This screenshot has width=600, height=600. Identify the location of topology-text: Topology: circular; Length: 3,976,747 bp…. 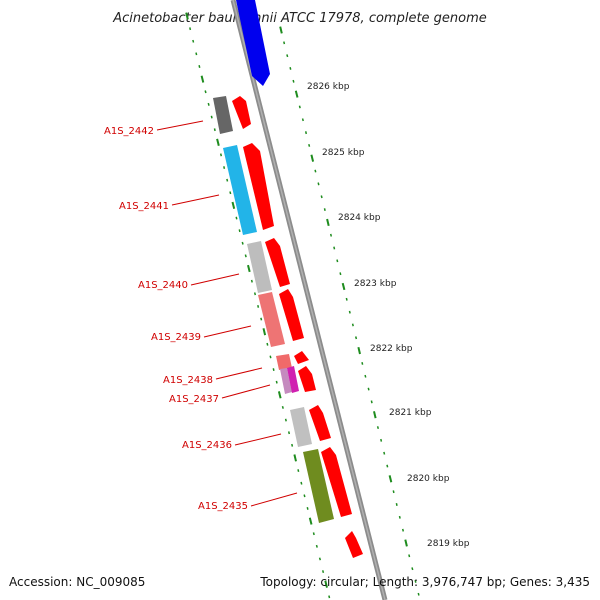
(425, 582).